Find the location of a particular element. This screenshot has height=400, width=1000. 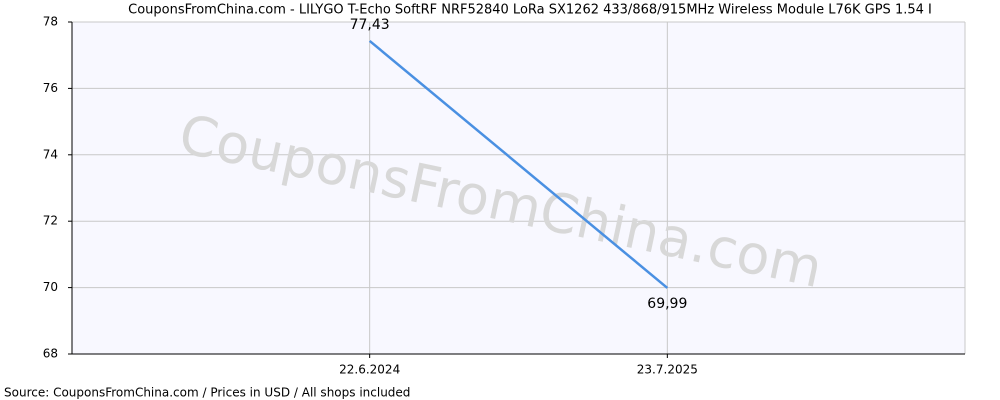

y-tick-label: 76 is located at coordinates (50, 88).